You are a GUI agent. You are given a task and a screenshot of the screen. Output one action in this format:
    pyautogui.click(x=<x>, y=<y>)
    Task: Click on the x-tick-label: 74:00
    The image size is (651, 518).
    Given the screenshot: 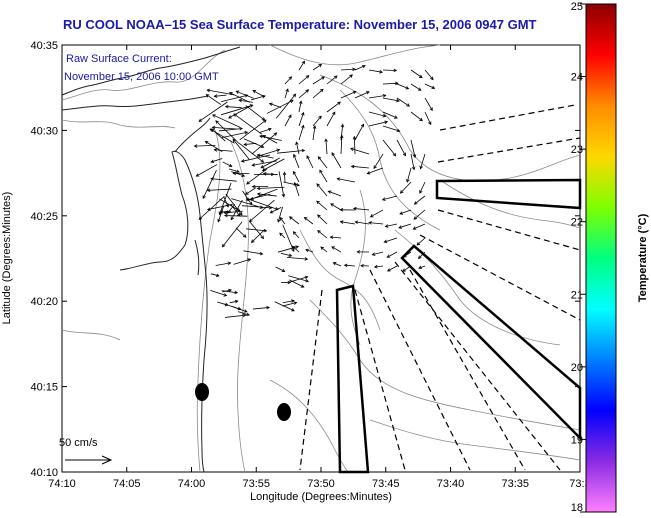 What is the action you would take?
    pyautogui.click(x=192, y=484)
    